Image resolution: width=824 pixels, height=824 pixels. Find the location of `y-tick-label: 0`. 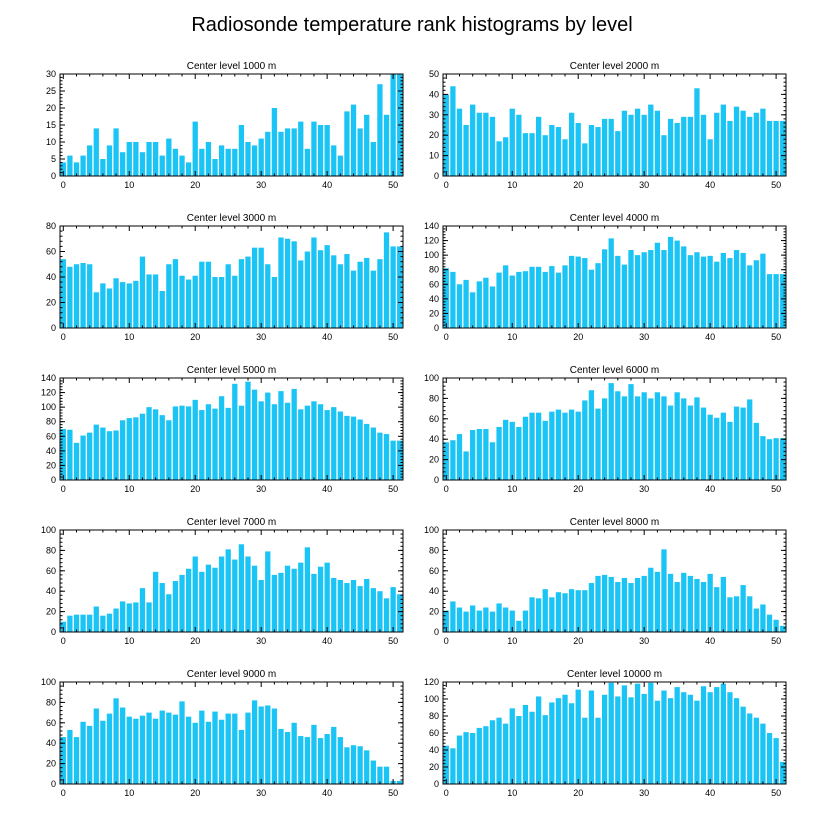

y-tick-label: 0 is located at coordinates (436, 480).